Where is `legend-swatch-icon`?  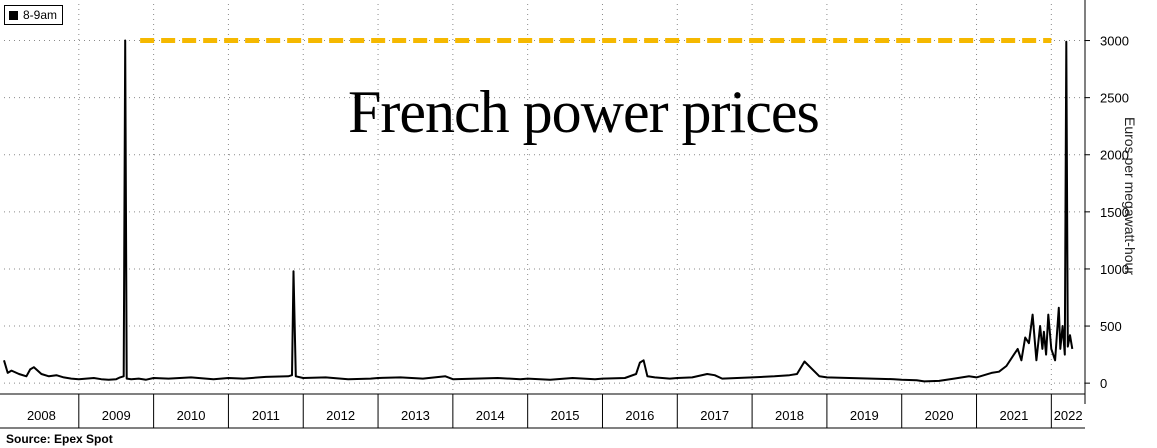
legend-swatch-icon is located at coordinates (13, 15).